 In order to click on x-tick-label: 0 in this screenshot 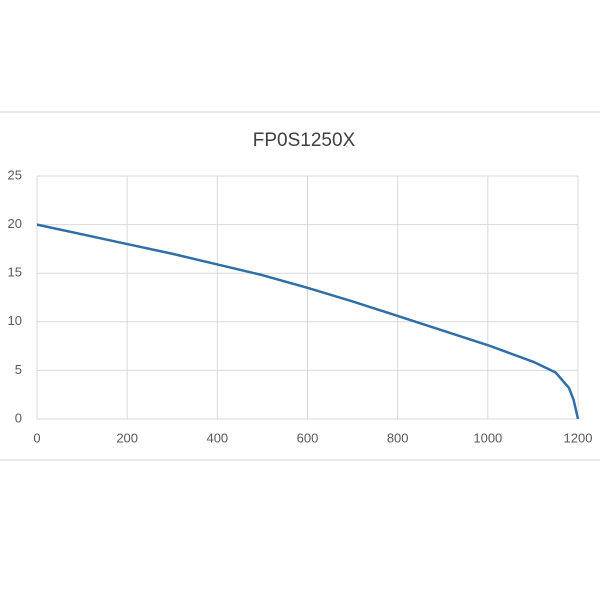, I will do `click(36, 437)`.